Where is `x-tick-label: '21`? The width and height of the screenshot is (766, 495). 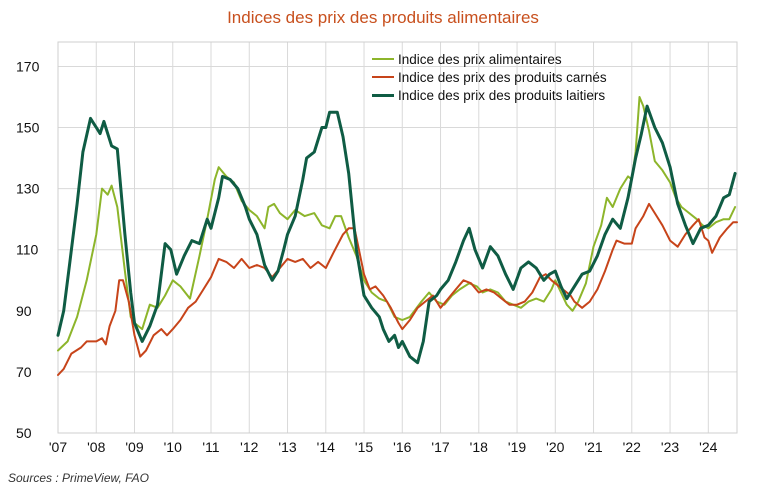 x-tick-label: '21 is located at coordinates (593, 447).